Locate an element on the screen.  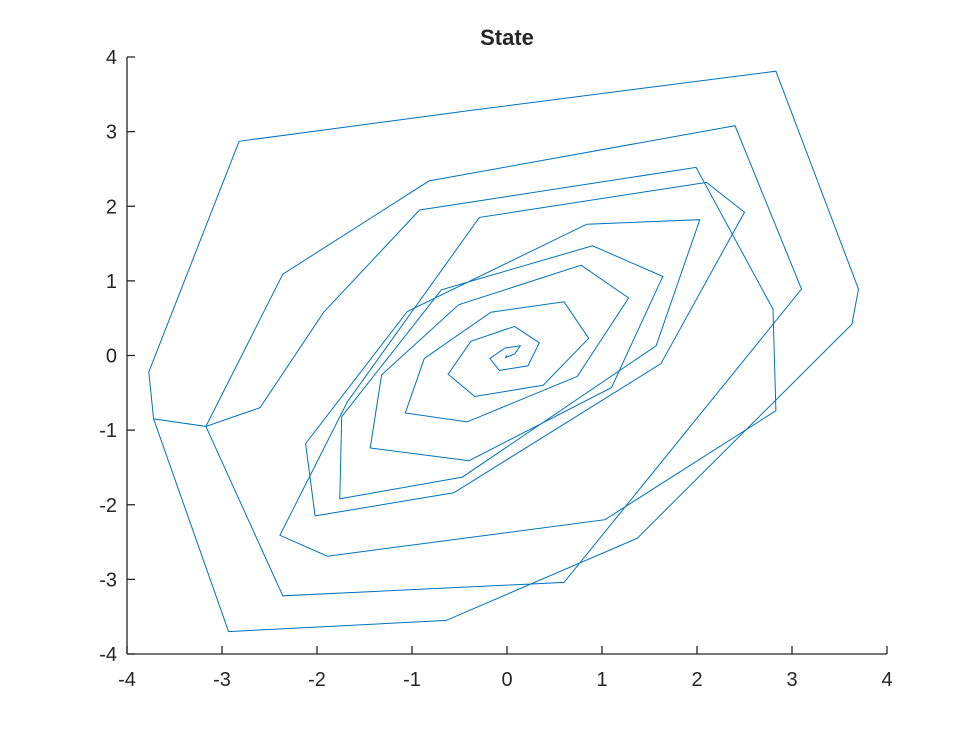
y-tick-label: 0 is located at coordinates (111, 357).